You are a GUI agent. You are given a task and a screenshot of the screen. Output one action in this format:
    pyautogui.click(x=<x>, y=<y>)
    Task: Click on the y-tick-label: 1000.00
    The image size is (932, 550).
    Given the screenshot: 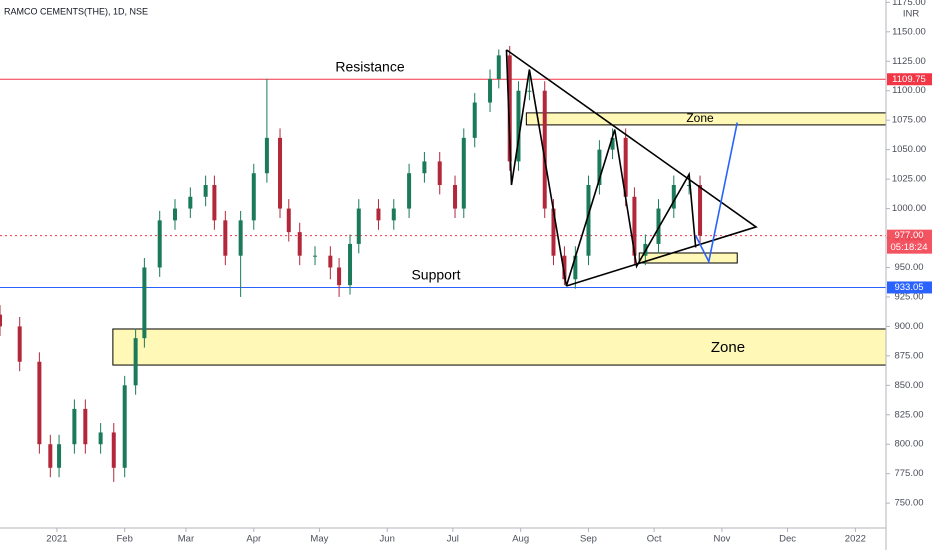 What is the action you would take?
    pyautogui.click(x=909, y=208)
    